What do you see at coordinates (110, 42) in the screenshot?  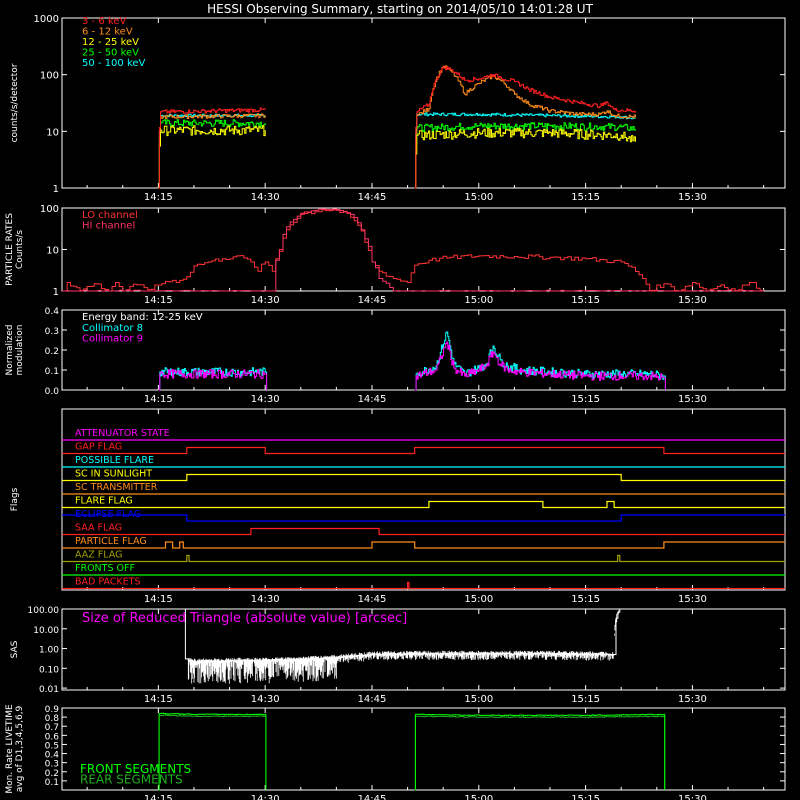 I see `counts-legend-entry: 12 - 25 keV` at bounding box center [110, 42].